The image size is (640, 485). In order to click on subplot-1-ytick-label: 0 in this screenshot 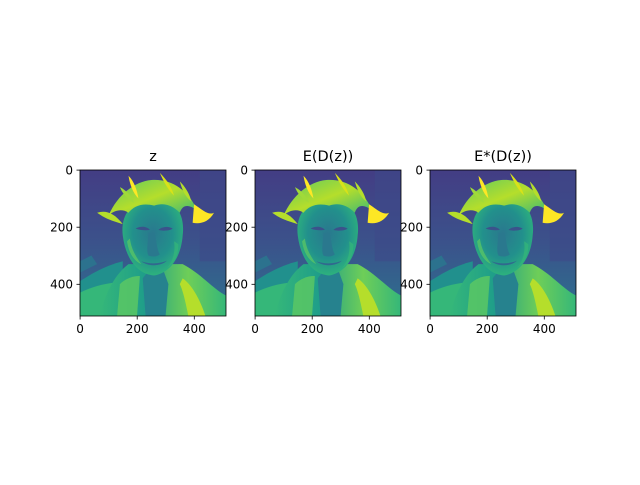, I will do `click(69, 170)`.